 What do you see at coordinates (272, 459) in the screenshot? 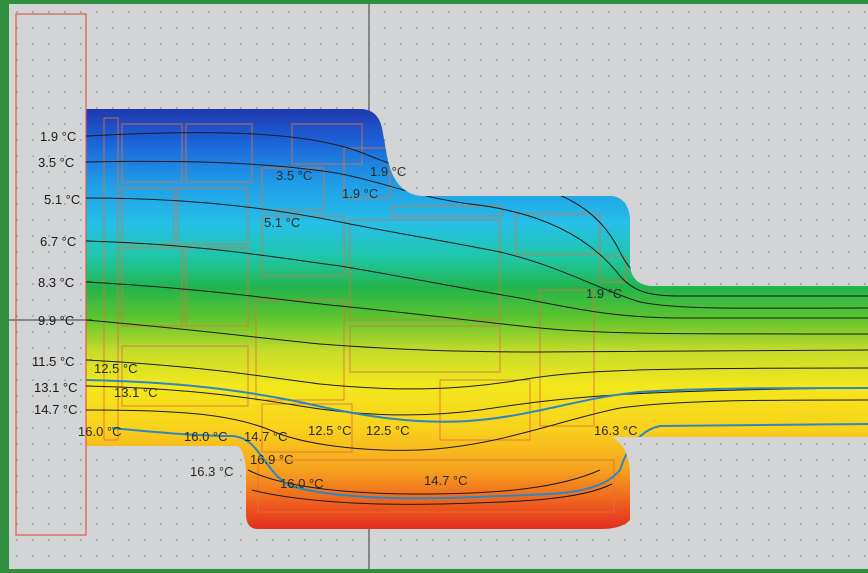
I see `isotherm-label: 16.9 °C` at bounding box center [272, 459].